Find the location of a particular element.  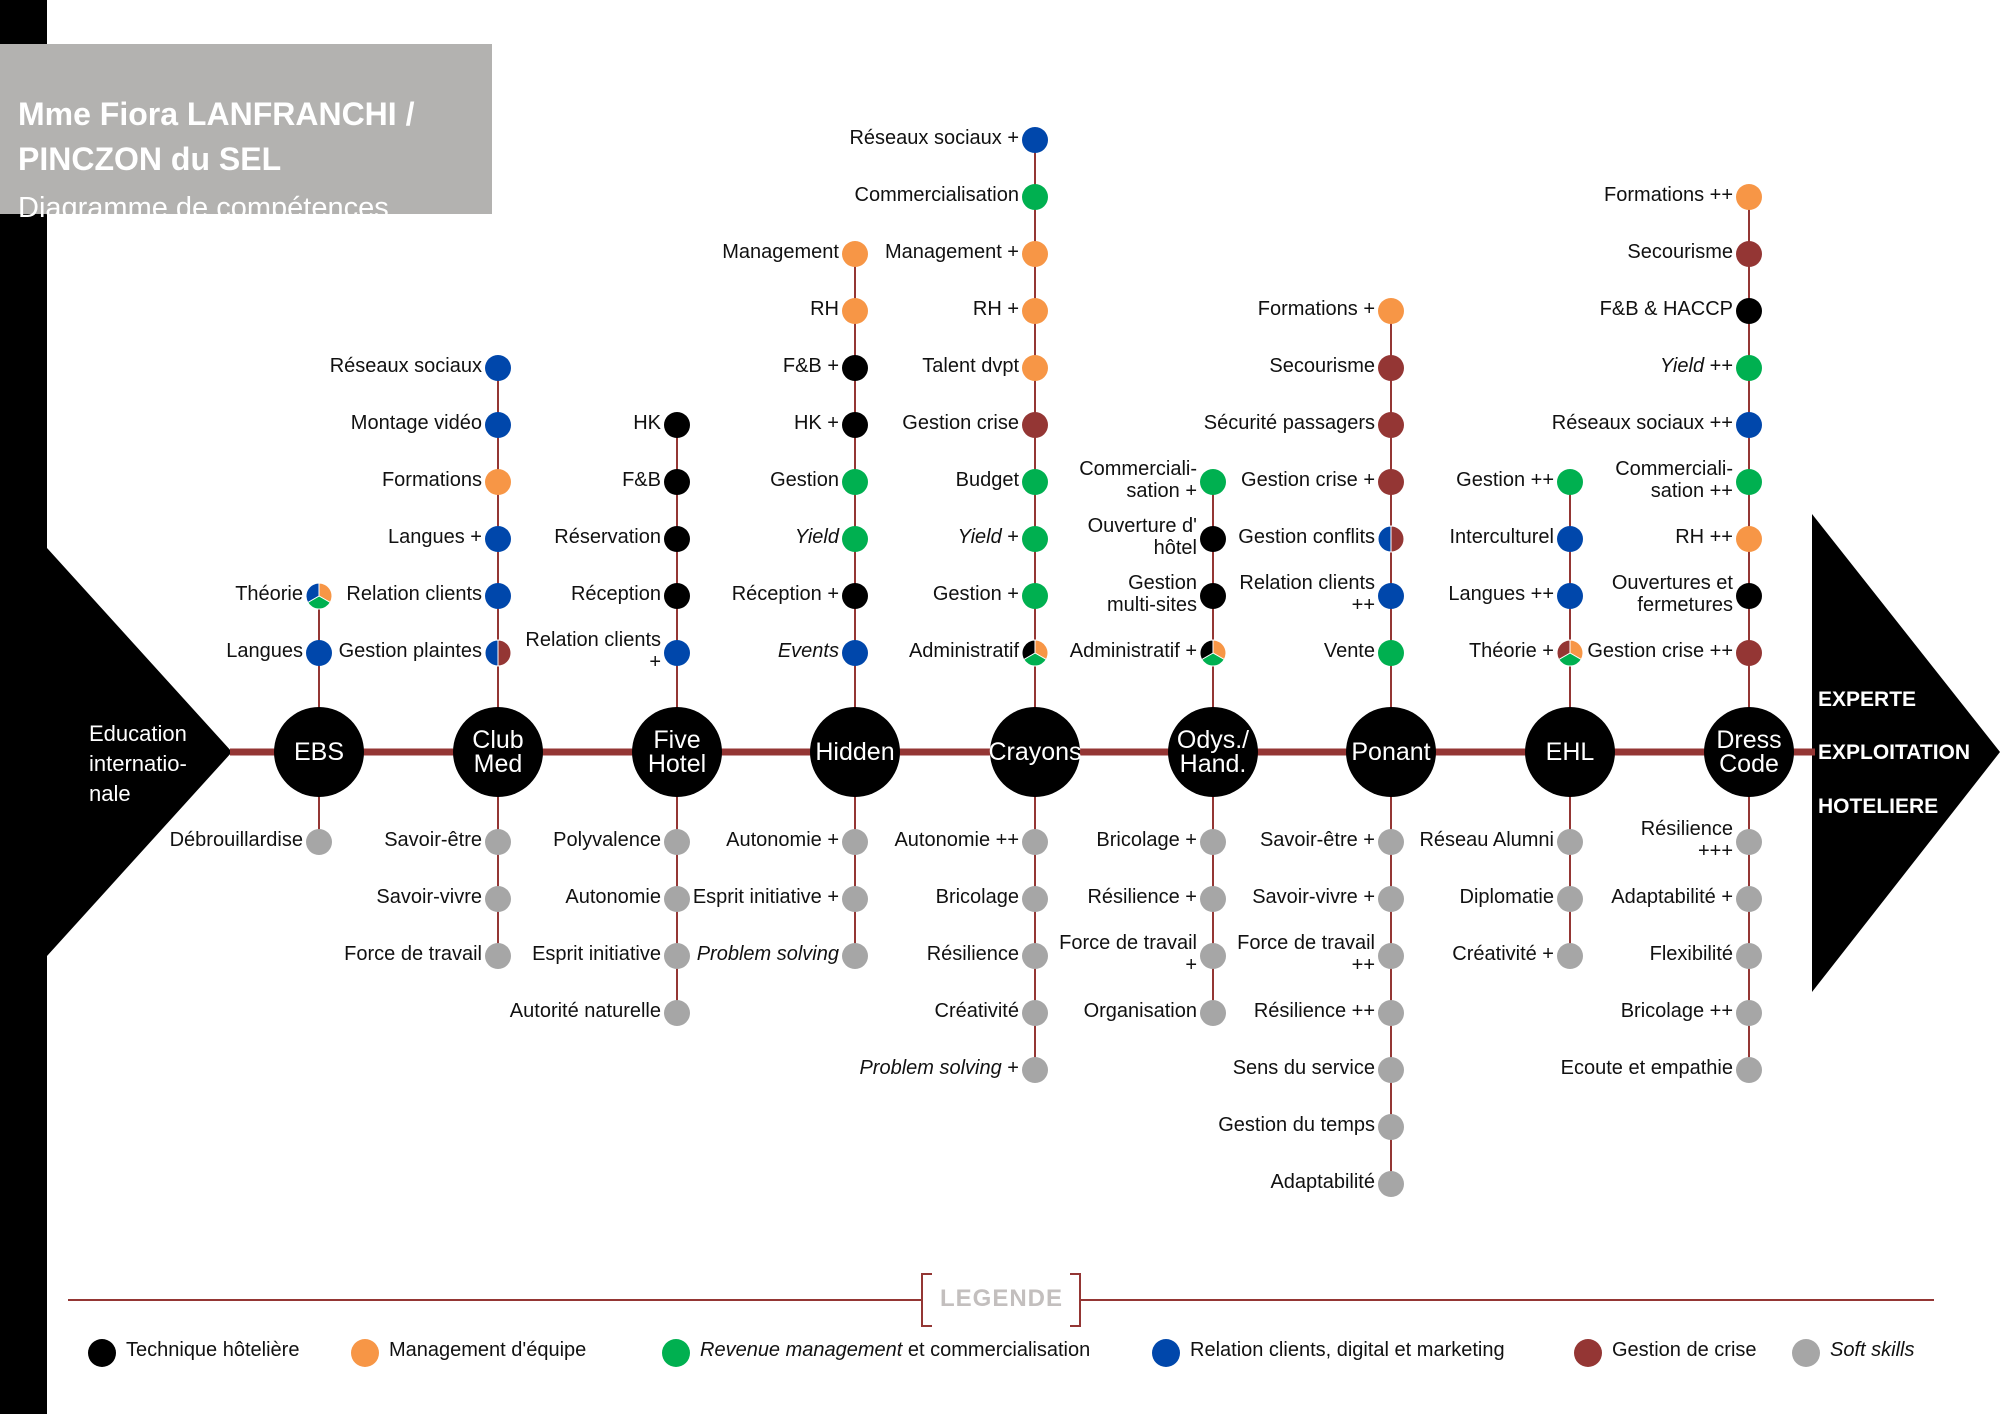

skill-label: RH ++ is located at coordinates (1704, 537).